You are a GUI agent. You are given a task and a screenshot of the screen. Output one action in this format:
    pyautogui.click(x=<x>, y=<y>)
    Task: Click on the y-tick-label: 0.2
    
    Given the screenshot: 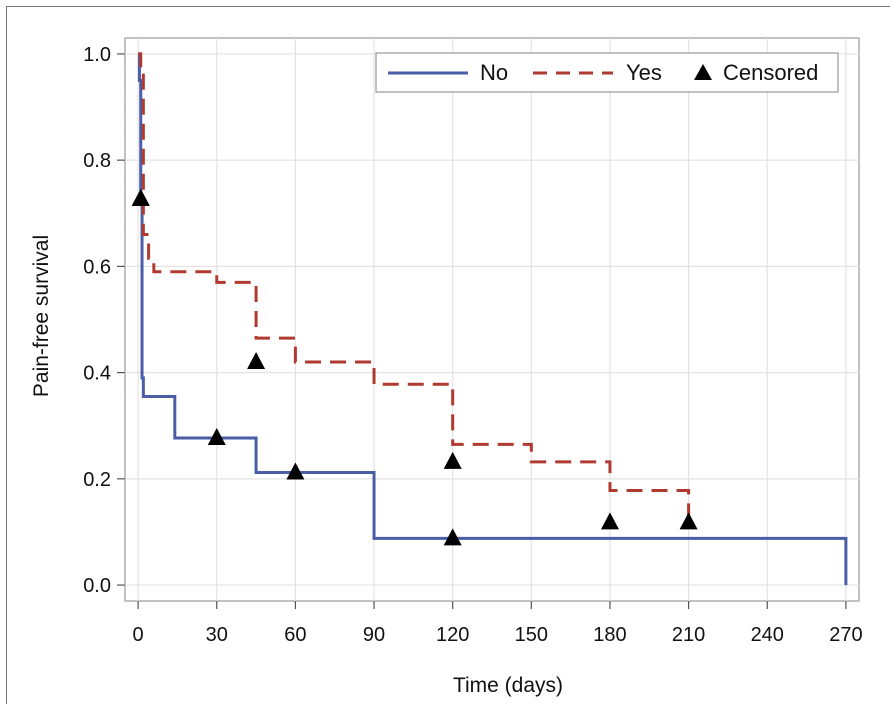 What is the action you would take?
    pyautogui.click(x=97, y=480)
    